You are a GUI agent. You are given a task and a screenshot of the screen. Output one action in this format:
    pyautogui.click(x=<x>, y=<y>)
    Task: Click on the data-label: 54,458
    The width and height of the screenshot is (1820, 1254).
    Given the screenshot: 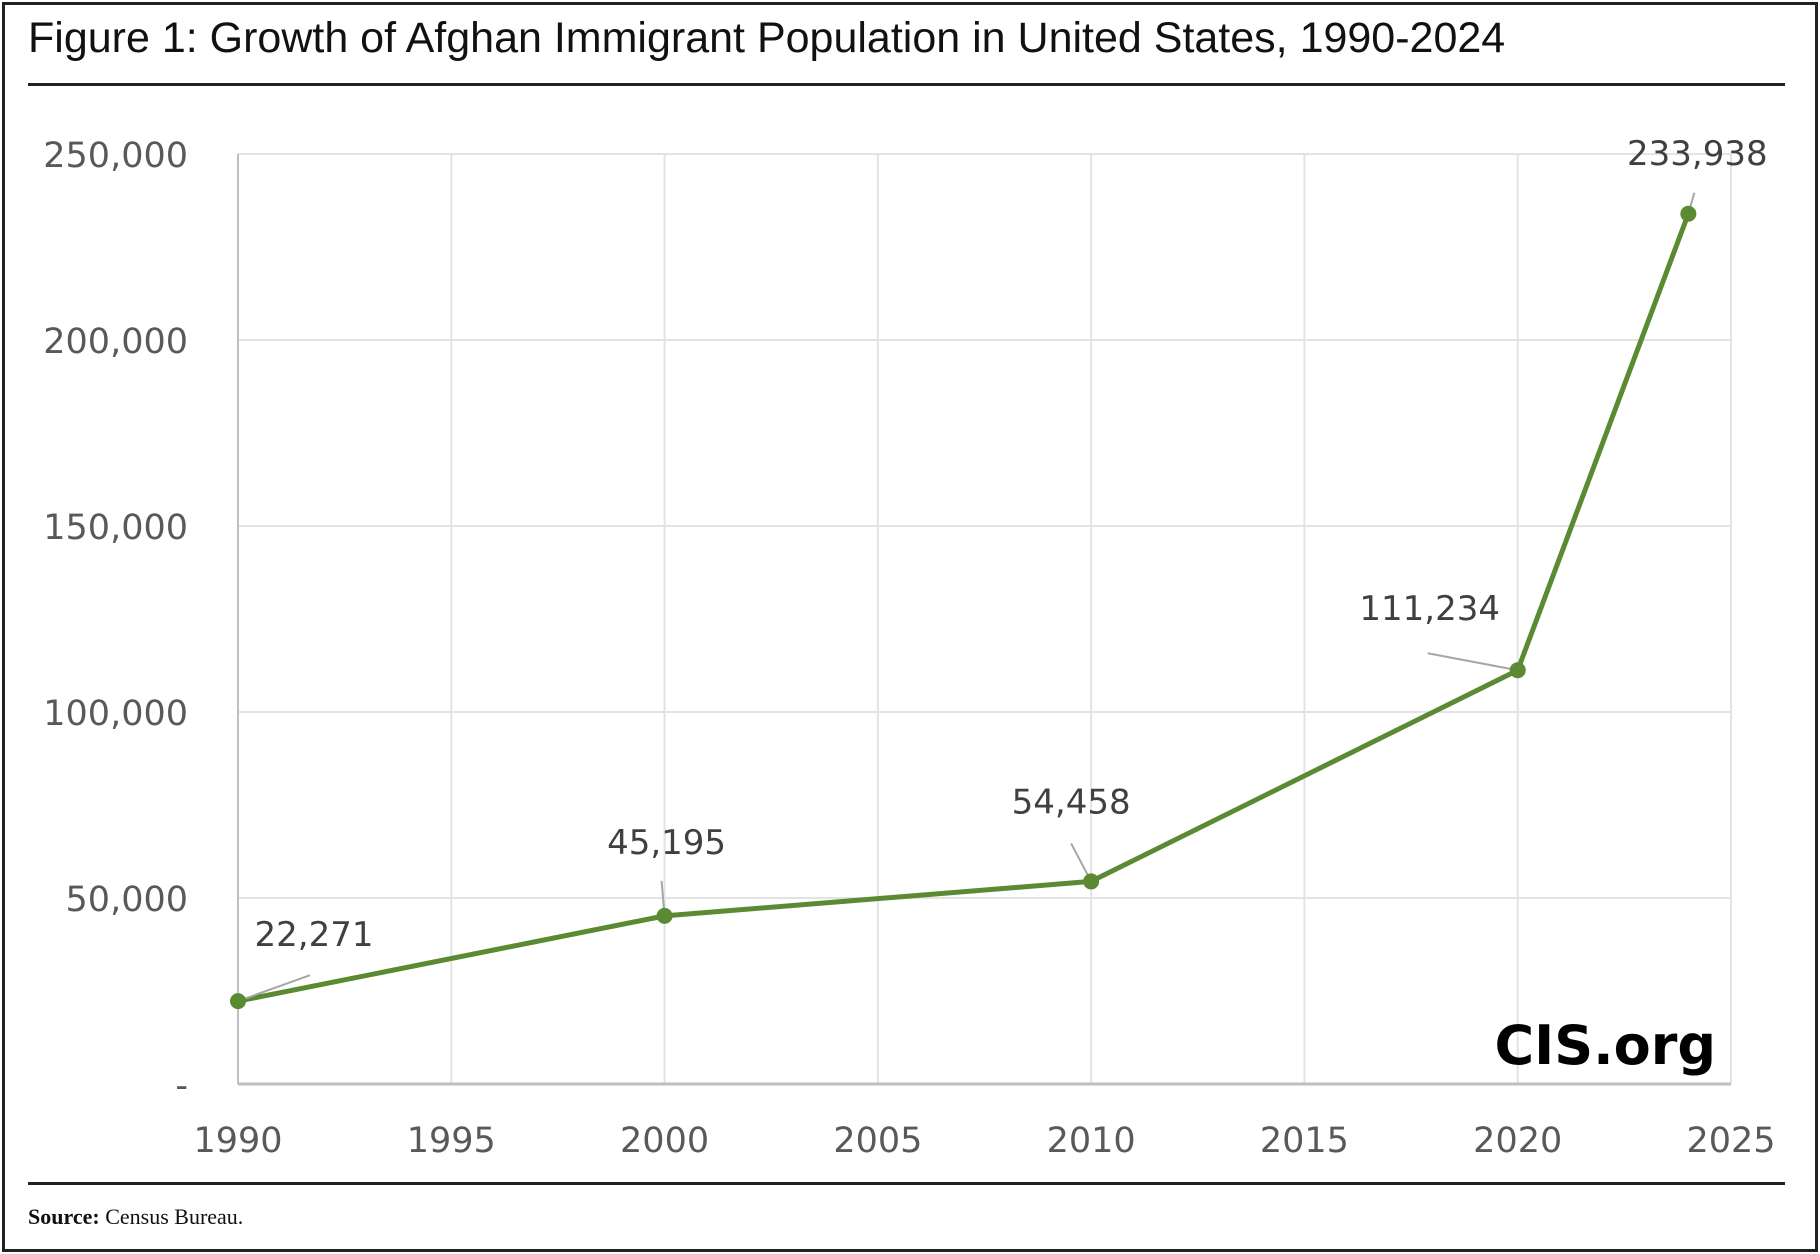 What is the action you would take?
    pyautogui.click(x=1071, y=802)
    